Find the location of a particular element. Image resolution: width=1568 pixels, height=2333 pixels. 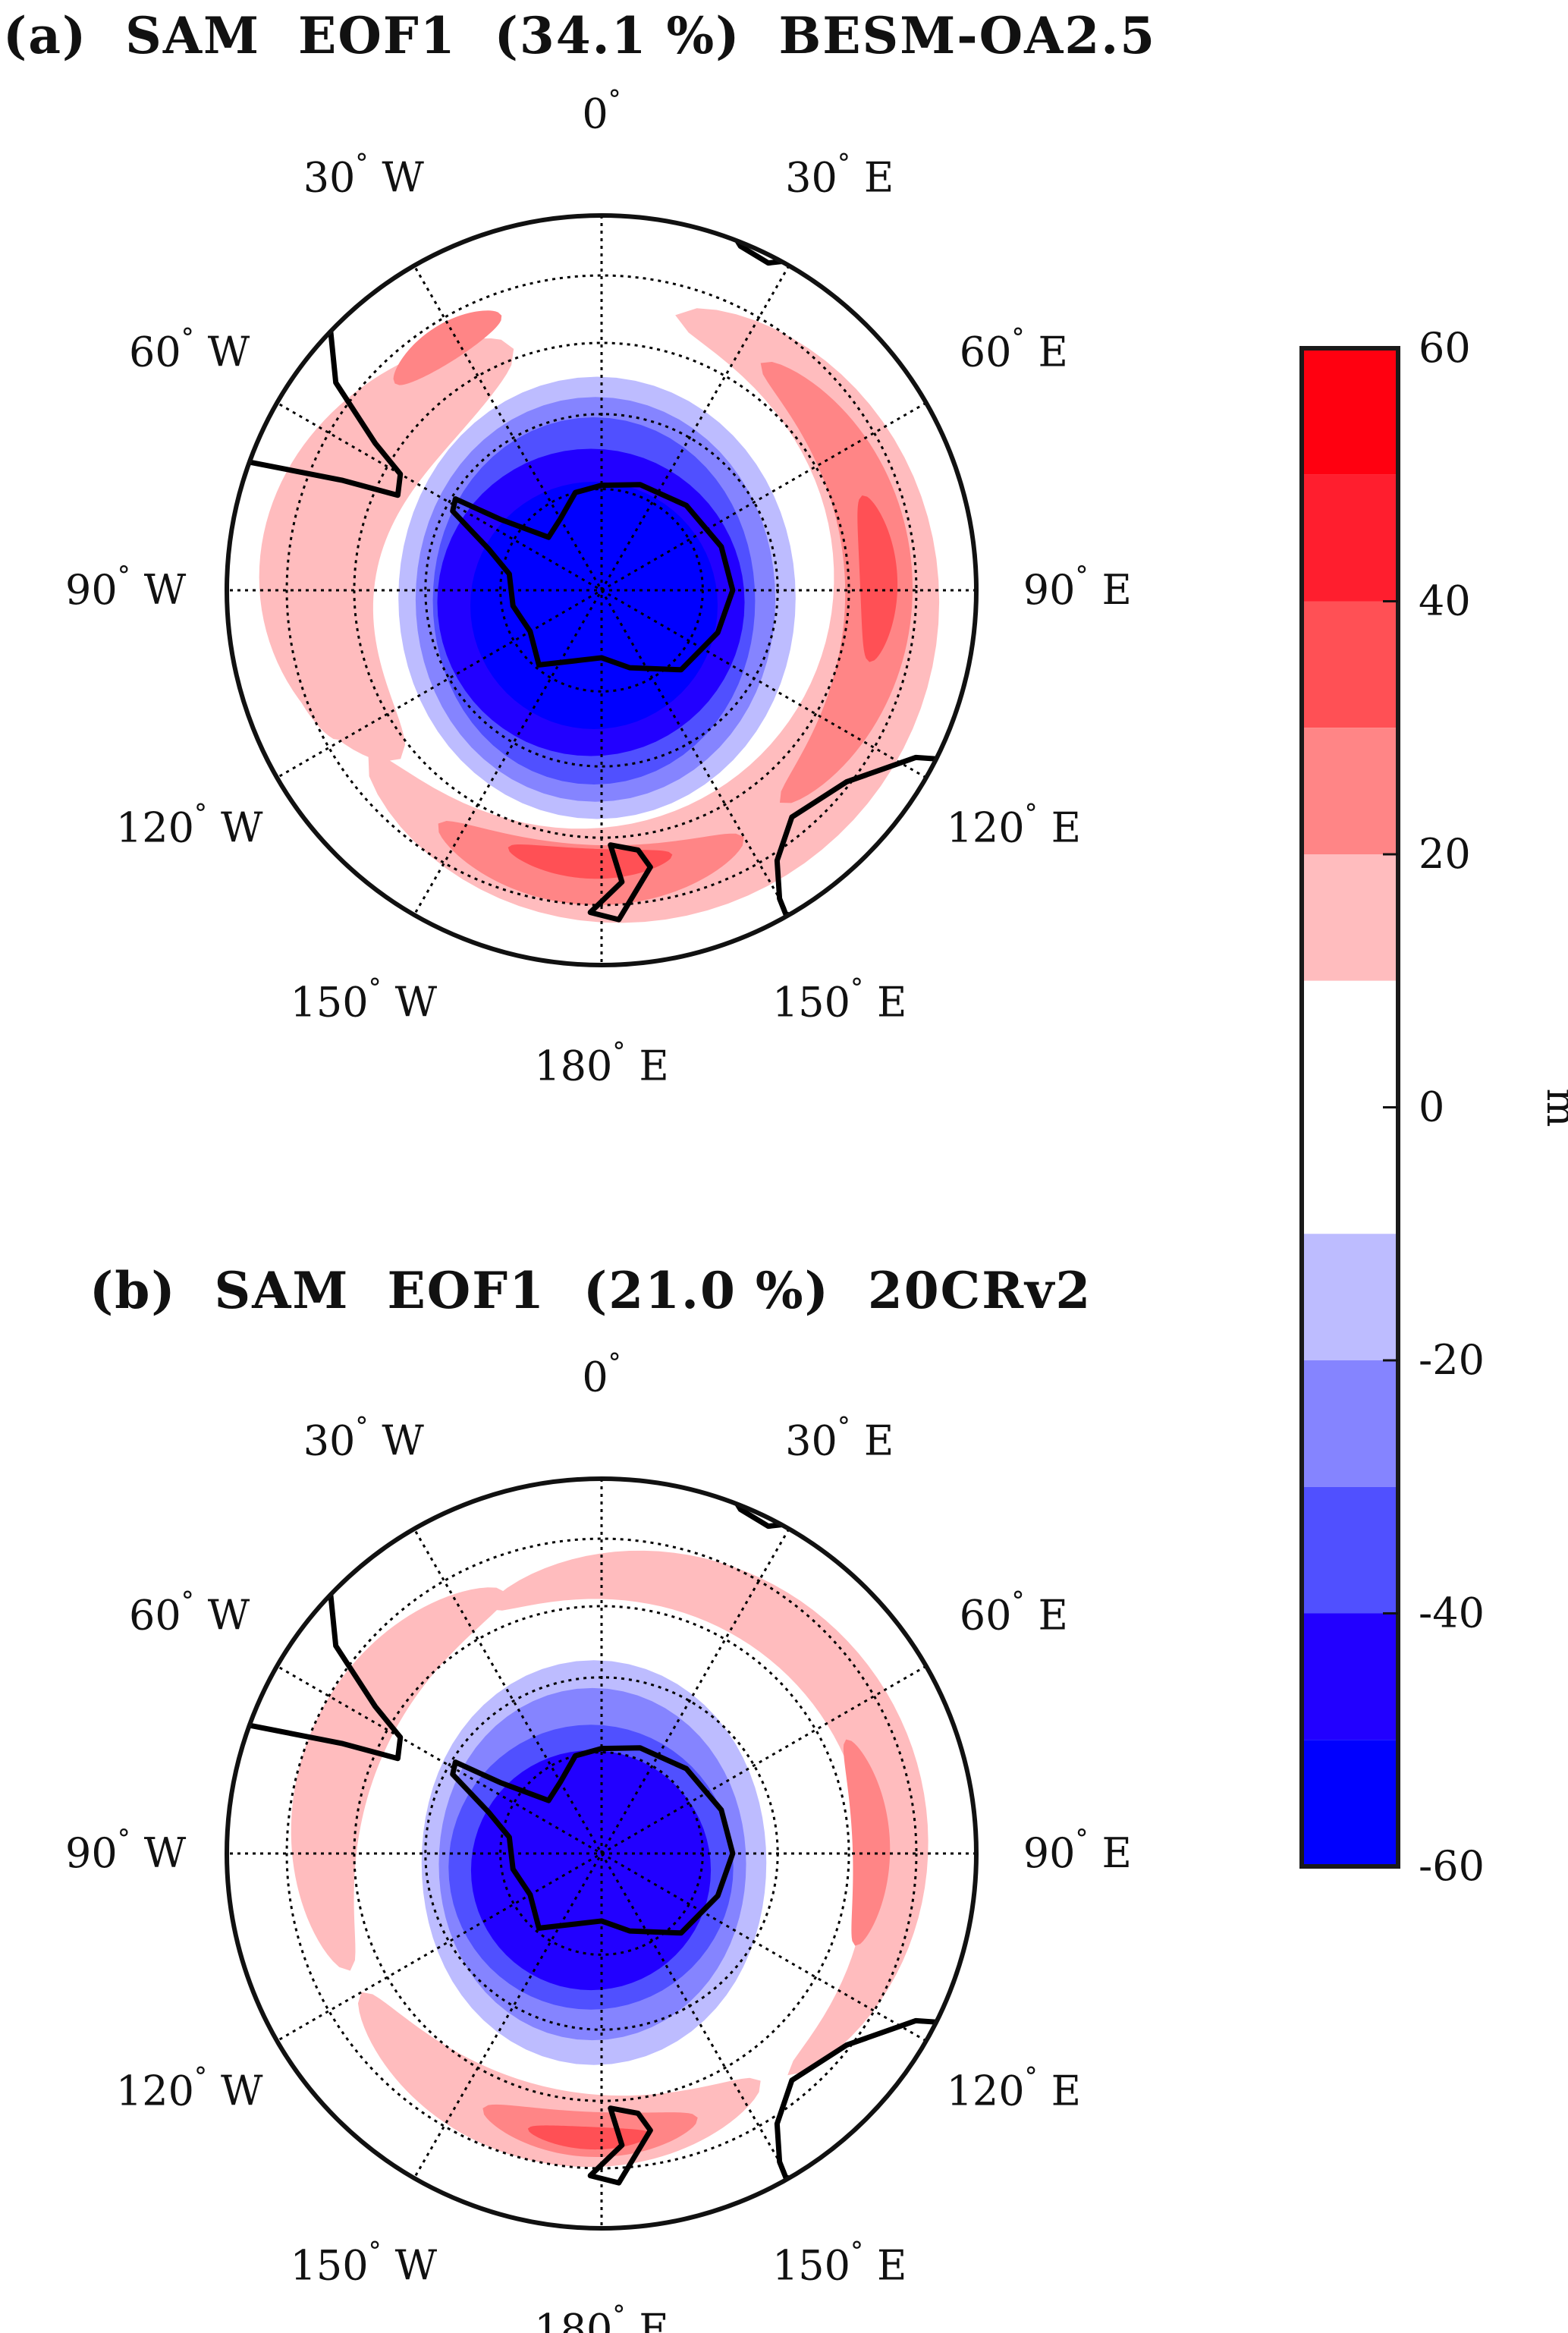

panel-a-title: (a) SAM EOF1 (34.1 %) BESM-OA2.5 is located at coordinates (580, 35).